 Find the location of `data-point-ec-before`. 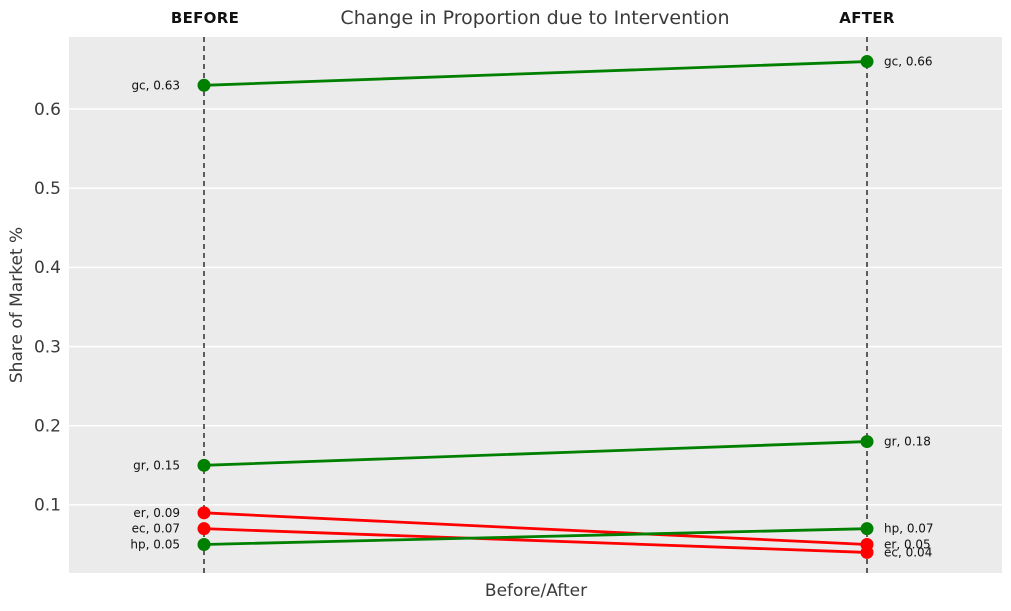

data-point-ec-before is located at coordinates (204, 529).